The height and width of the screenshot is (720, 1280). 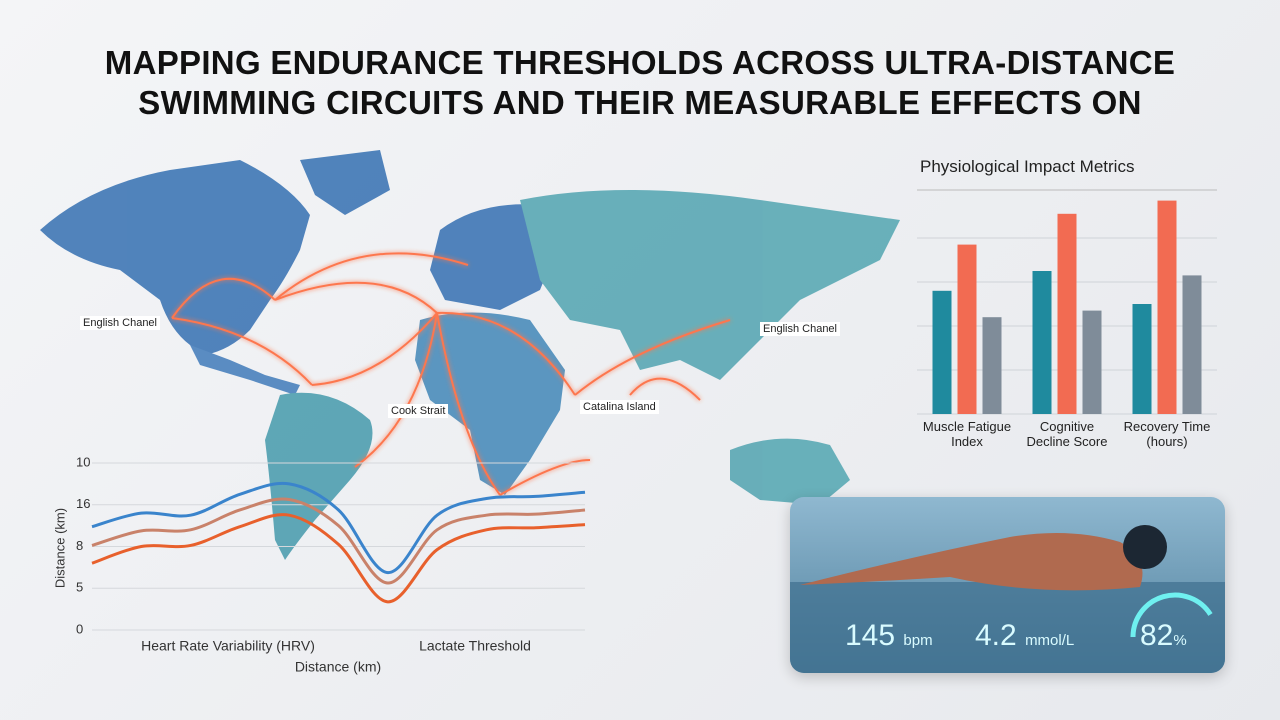 I want to click on heart-rate: 145 bpm, so click(x=889, y=636).